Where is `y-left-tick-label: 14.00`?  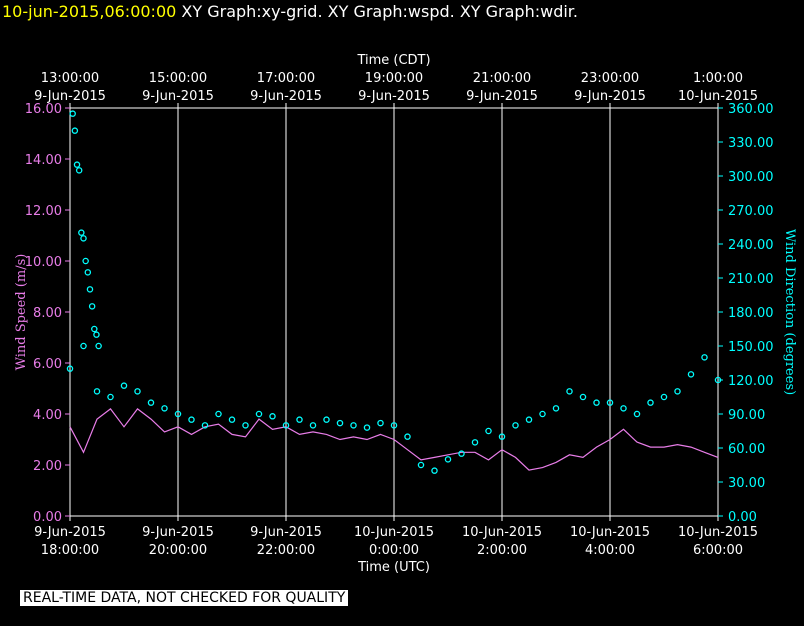
y-left-tick-label: 14.00 is located at coordinates (43, 160).